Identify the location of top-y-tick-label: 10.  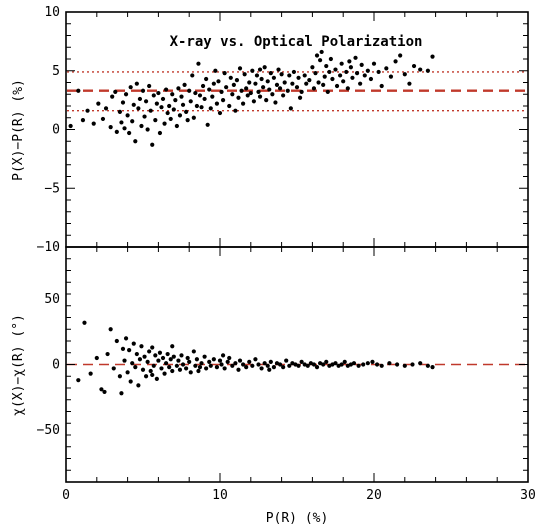
(52, 12).